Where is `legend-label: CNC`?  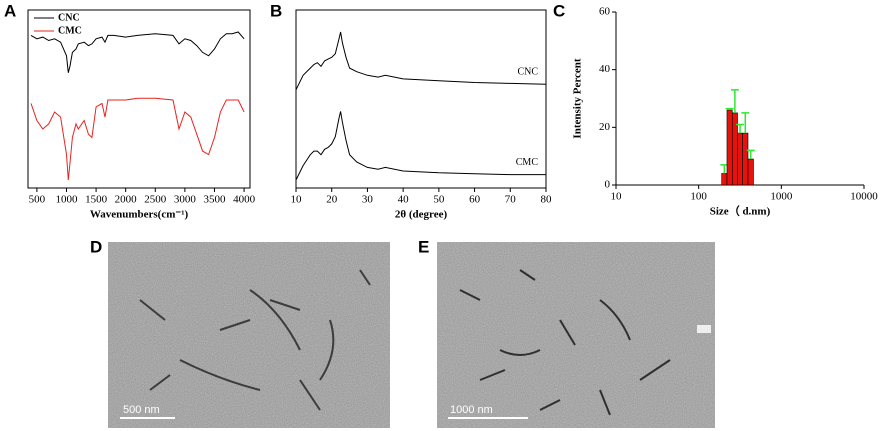 legend-label: CNC is located at coordinates (69, 17).